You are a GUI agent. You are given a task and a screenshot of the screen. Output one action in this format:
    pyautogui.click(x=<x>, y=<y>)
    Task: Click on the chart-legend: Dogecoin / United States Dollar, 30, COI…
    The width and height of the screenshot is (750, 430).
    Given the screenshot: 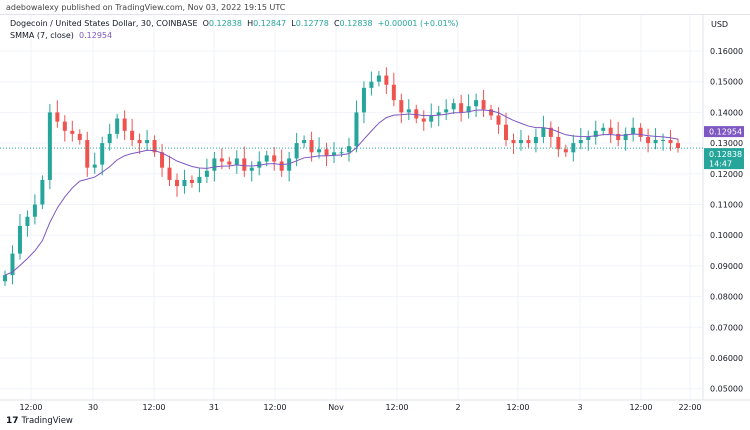 What is the action you would take?
    pyautogui.click(x=234, y=30)
    